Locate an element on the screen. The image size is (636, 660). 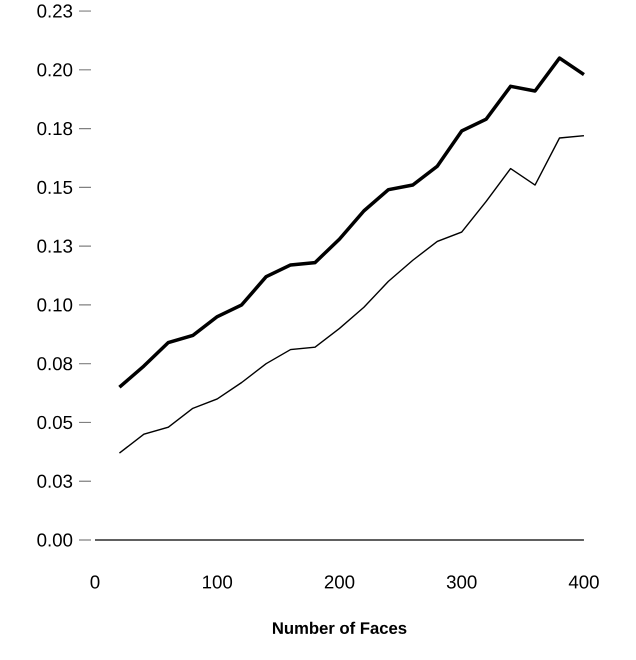
y-tick-label: 0.00 is located at coordinates (54, 540).